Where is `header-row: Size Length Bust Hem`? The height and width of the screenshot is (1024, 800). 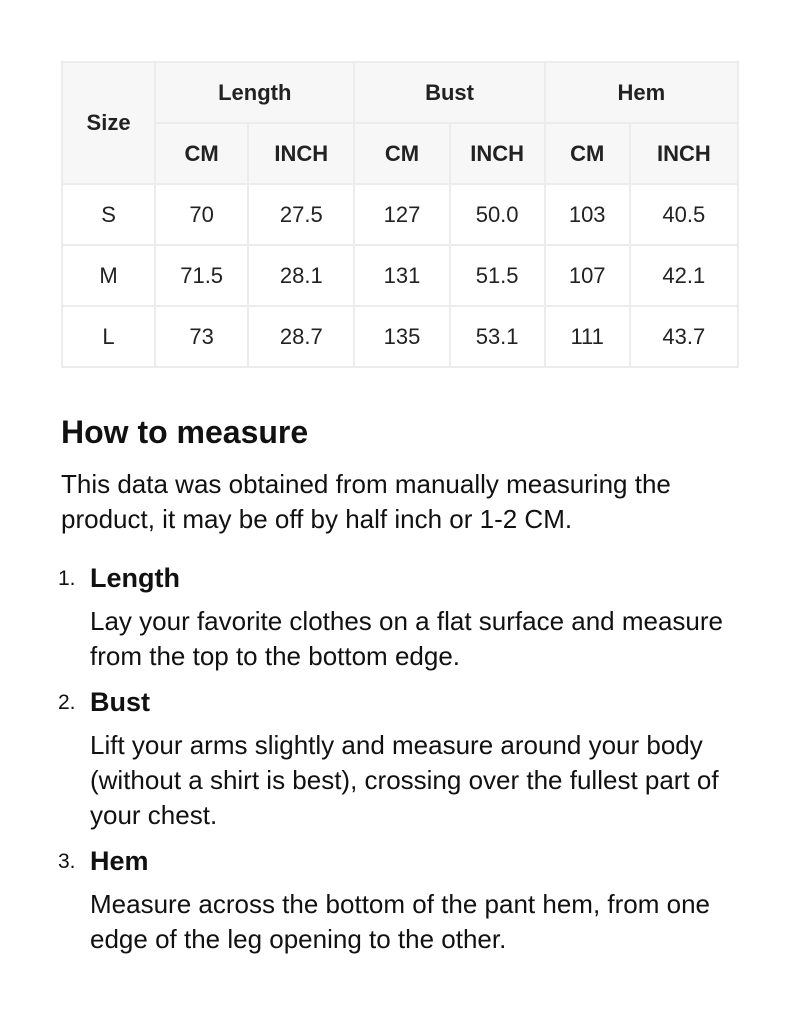 header-row: Size Length Bust Hem is located at coordinates (400, 123).